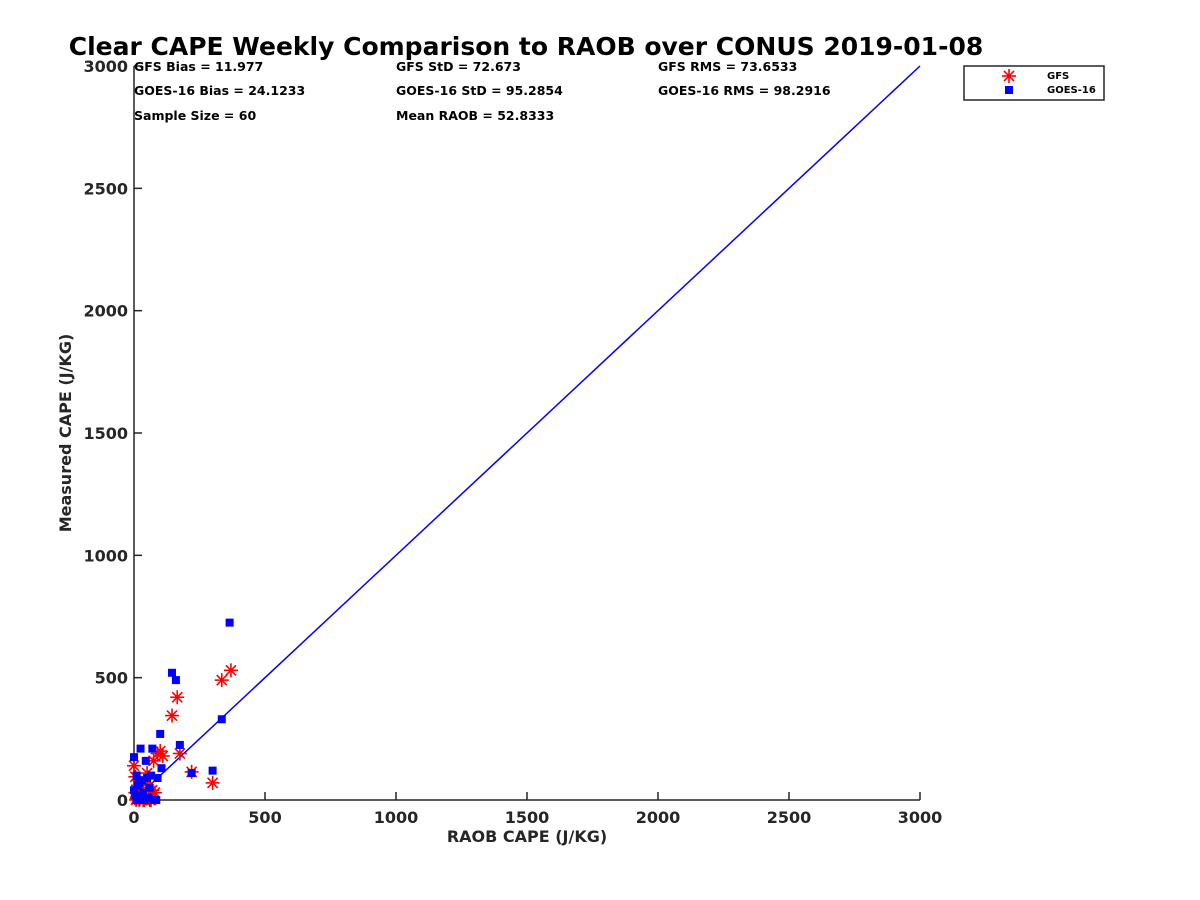  I want to click on stat-gfs-std: GFS StD = 72.673, so click(458, 66).